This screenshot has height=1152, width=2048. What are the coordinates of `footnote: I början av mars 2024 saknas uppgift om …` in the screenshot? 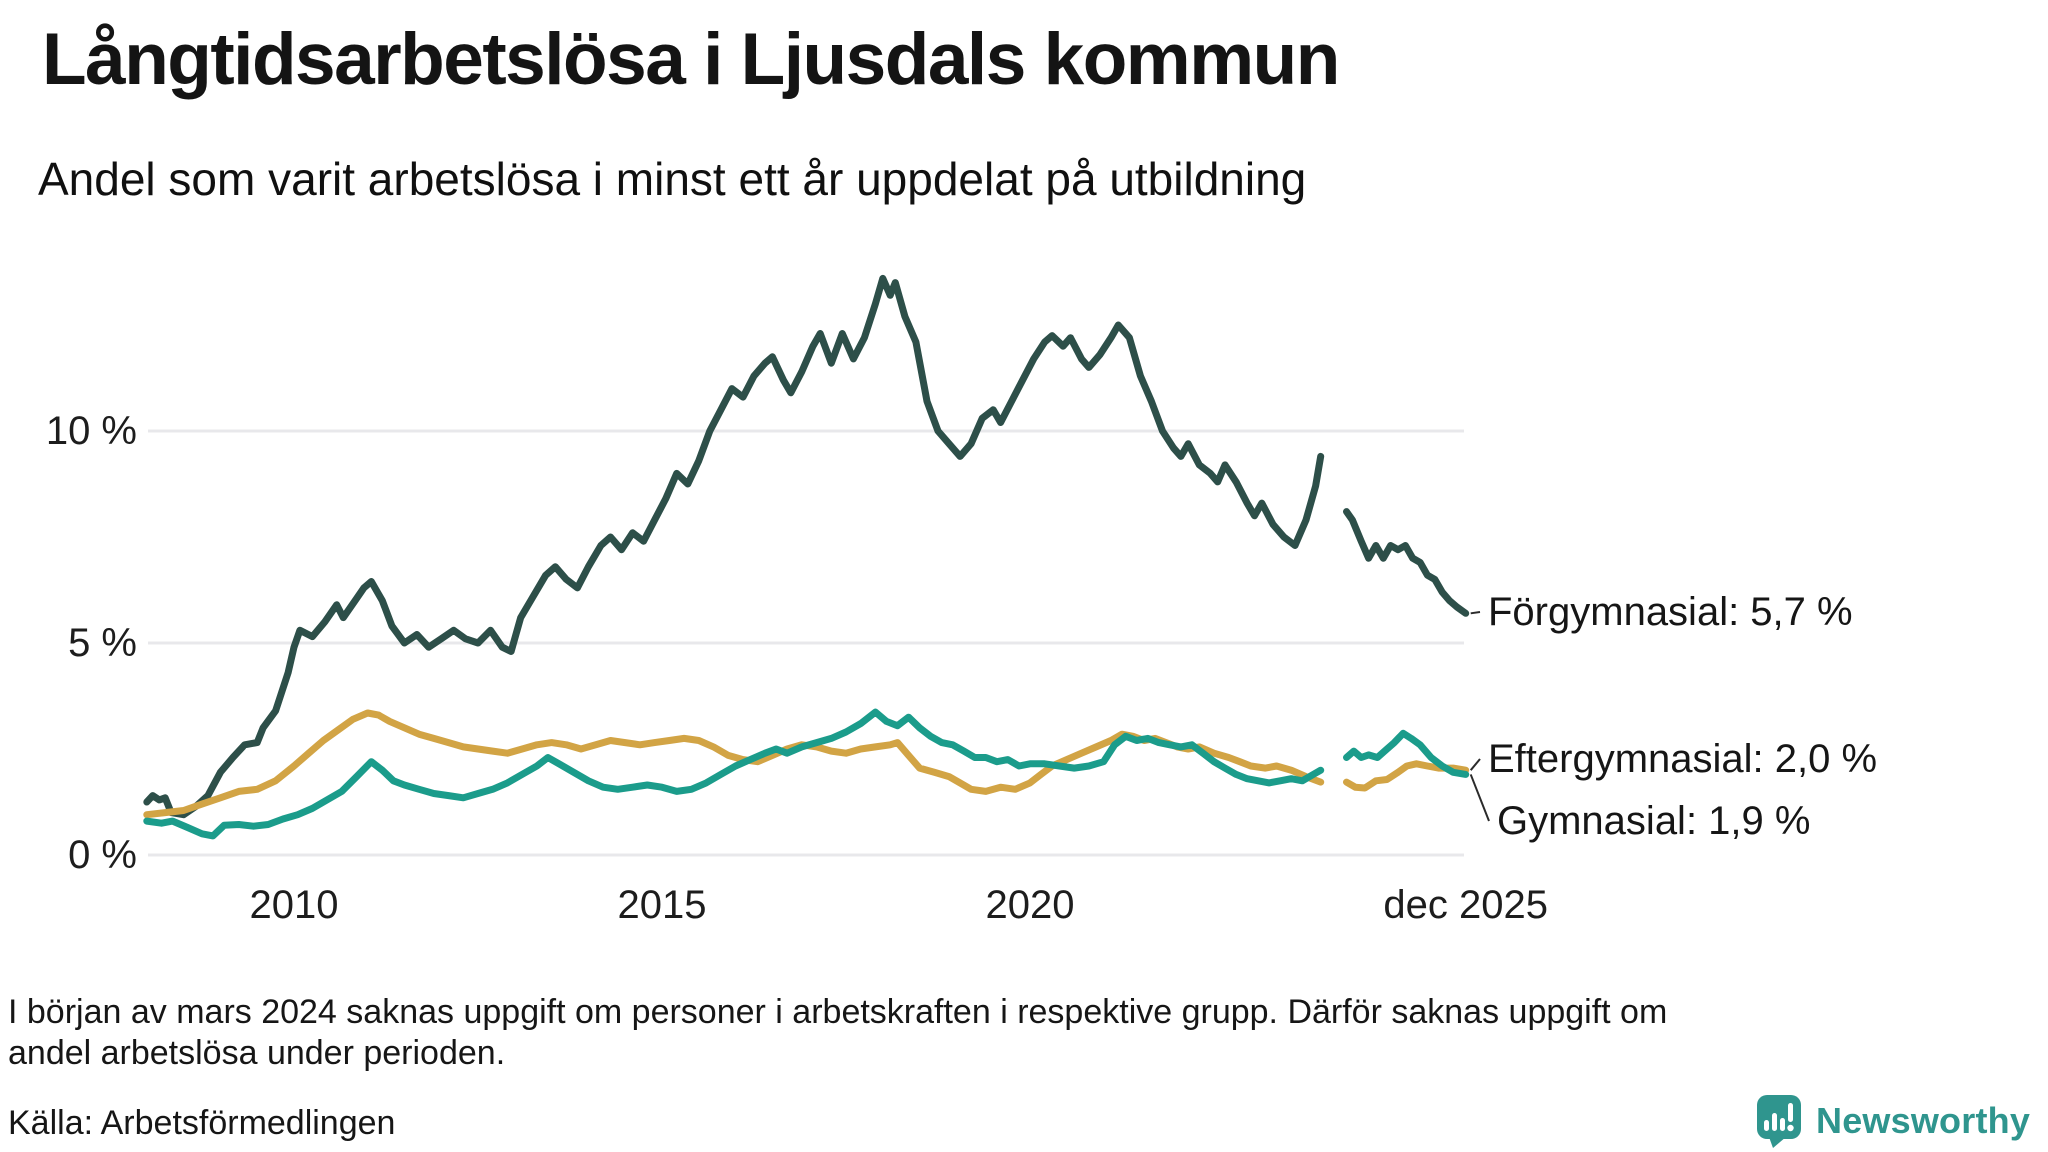 It's located at (837, 1033).